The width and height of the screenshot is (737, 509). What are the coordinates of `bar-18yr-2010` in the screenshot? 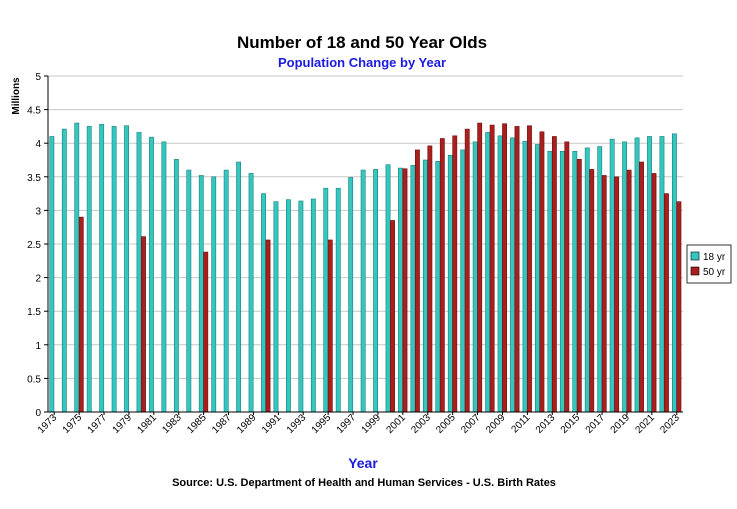 It's located at (512, 275).